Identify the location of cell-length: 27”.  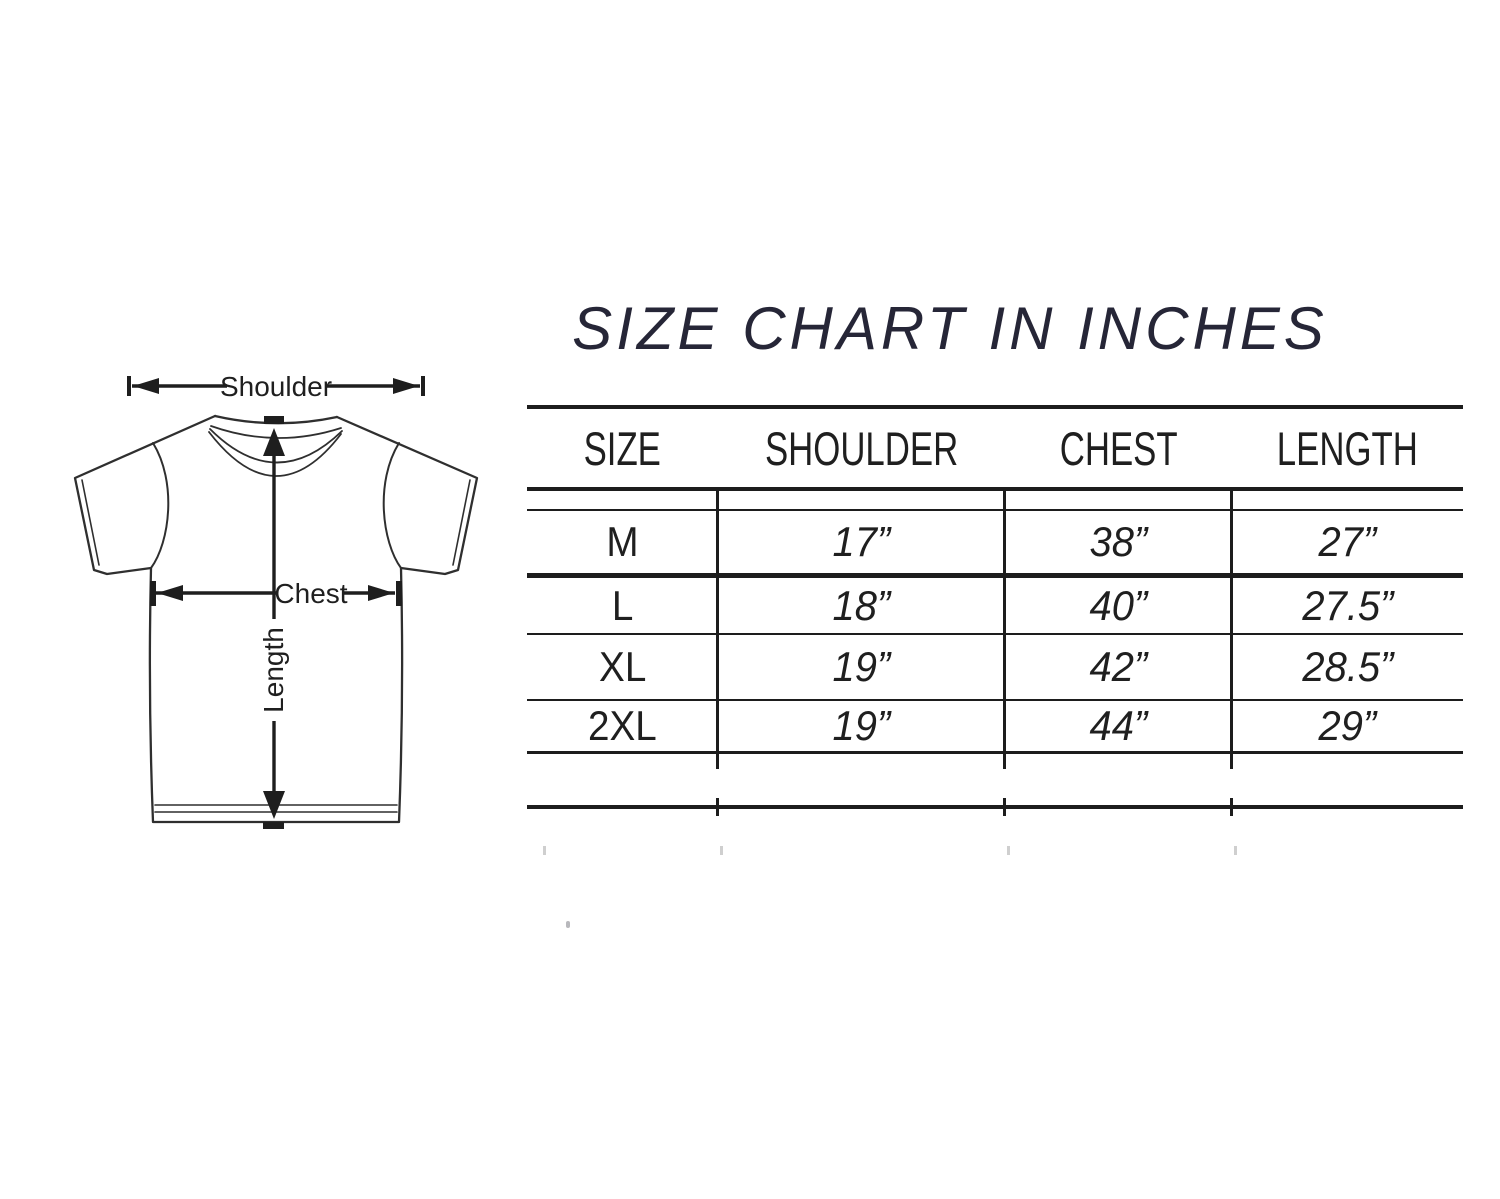
(1347, 541).